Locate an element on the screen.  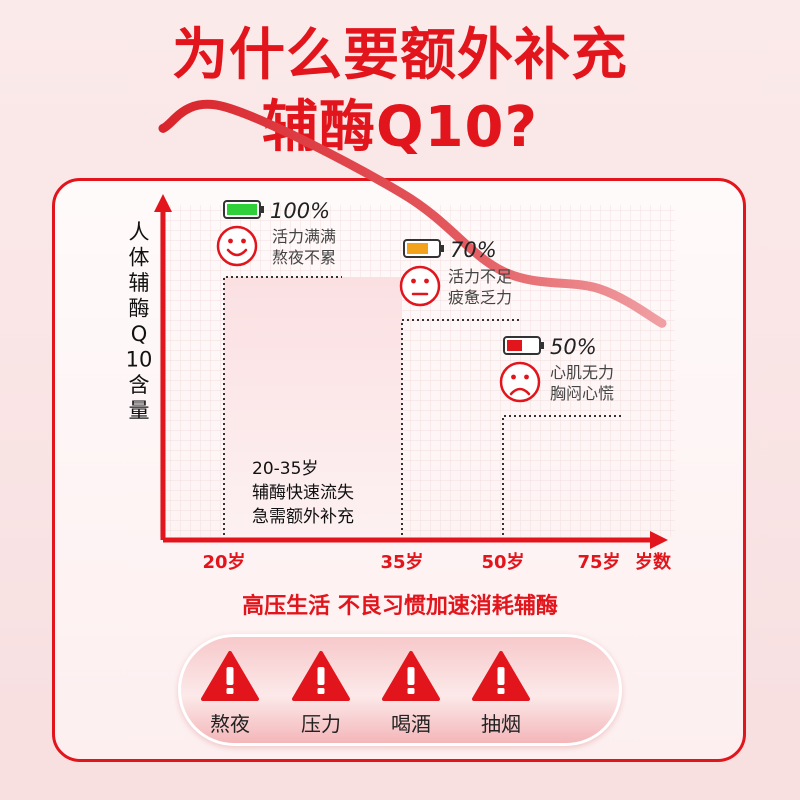
x-tick-label: 20岁 is located at coordinates (223, 562).